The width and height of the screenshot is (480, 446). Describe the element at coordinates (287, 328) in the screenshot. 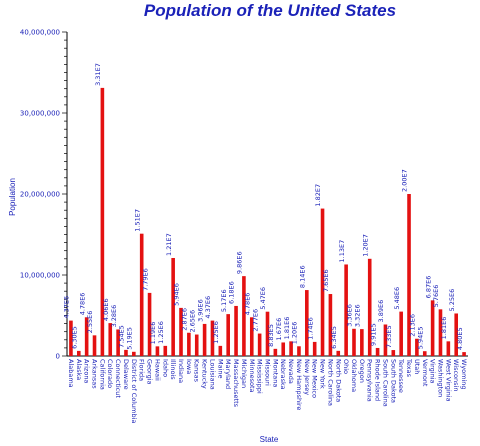

I see `data-label: 1.81E6` at that location.